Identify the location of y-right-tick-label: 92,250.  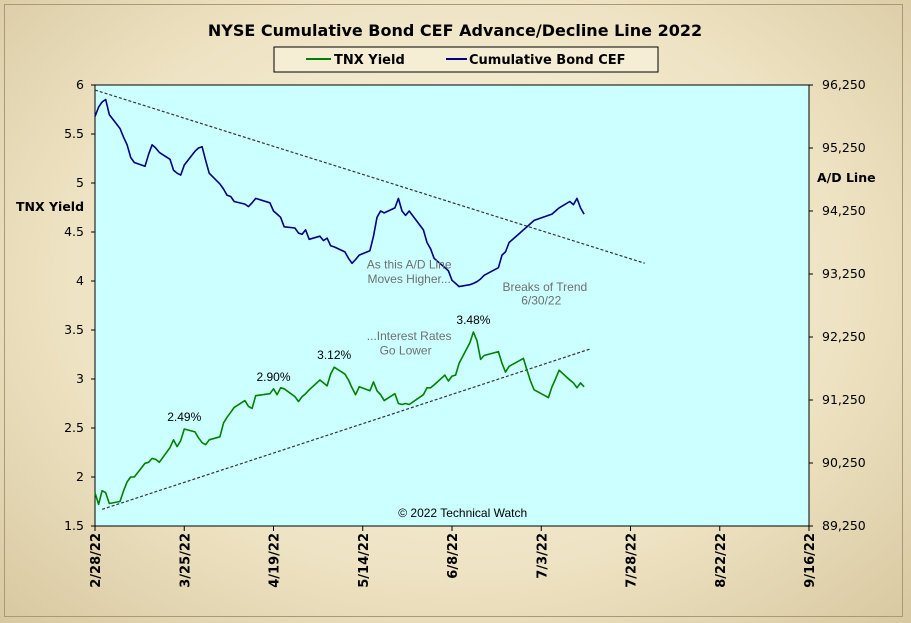
(844, 336).